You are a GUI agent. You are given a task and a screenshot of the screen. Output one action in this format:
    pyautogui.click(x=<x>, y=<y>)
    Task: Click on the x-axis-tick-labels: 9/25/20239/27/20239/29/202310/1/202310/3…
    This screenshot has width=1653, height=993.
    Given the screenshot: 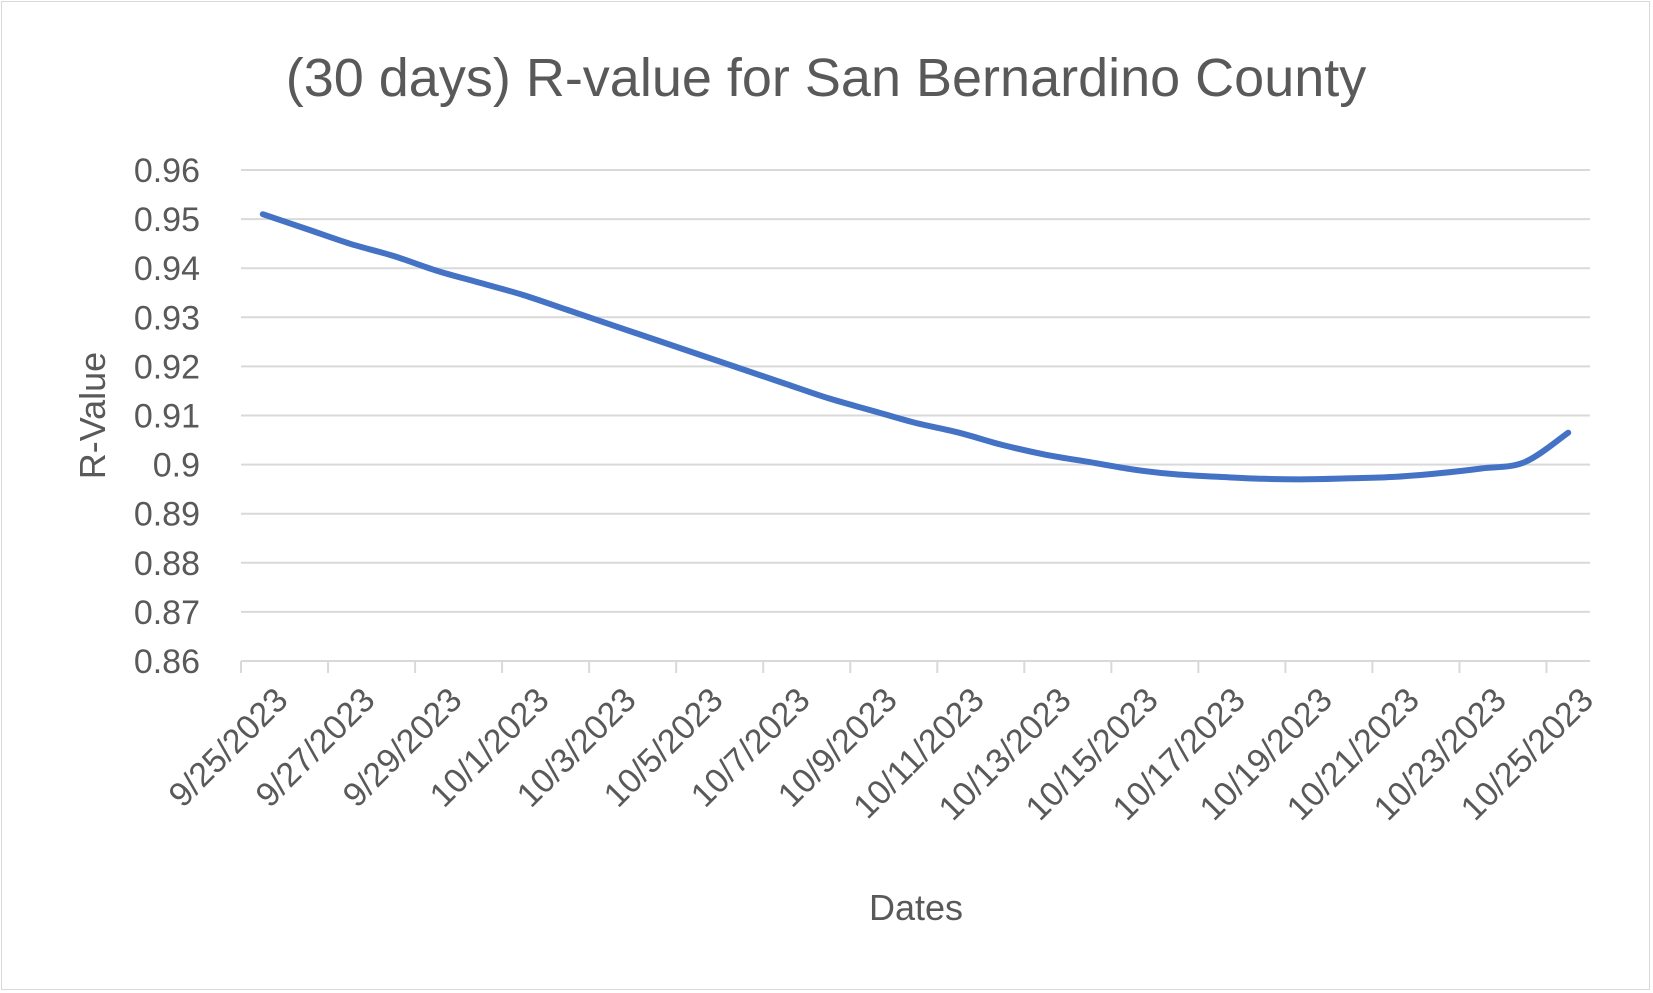 What is the action you would take?
    pyautogui.click(x=881, y=754)
    